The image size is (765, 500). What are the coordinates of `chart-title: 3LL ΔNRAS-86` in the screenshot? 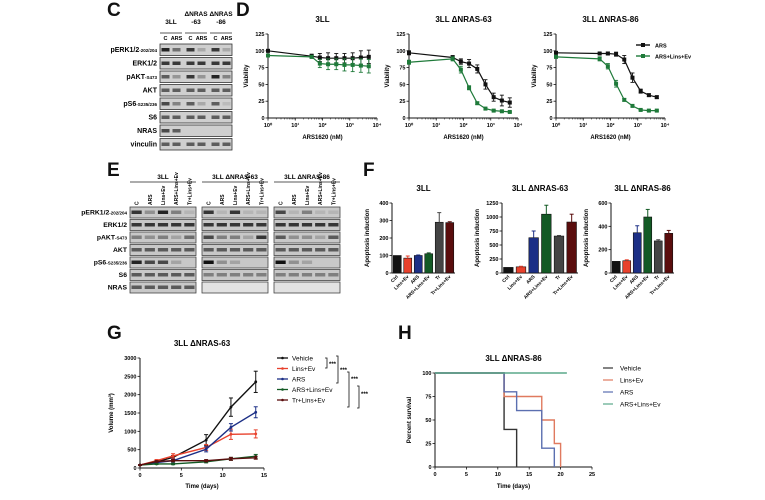 It's located at (642, 188).